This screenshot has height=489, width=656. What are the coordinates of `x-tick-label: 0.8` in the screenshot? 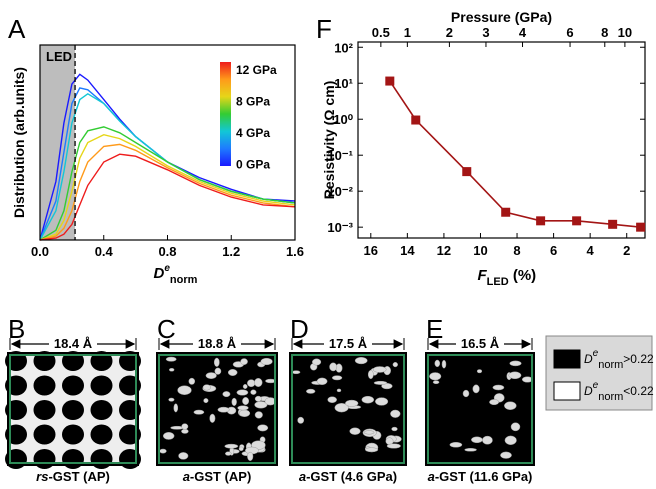 It's located at (167, 251).